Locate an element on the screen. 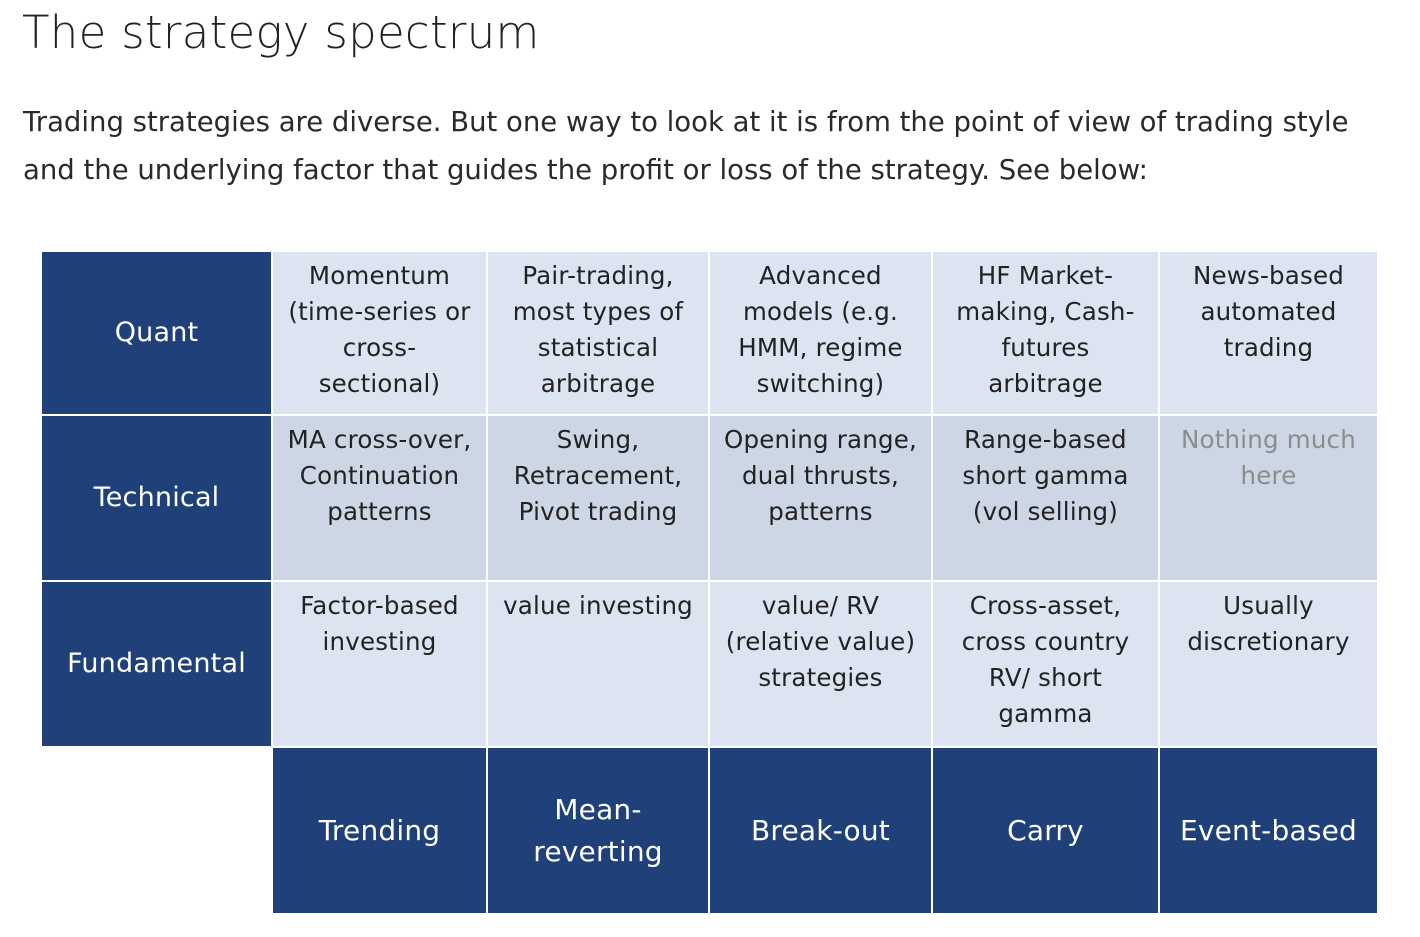  empty-corner-cell is located at coordinates (156, 830).